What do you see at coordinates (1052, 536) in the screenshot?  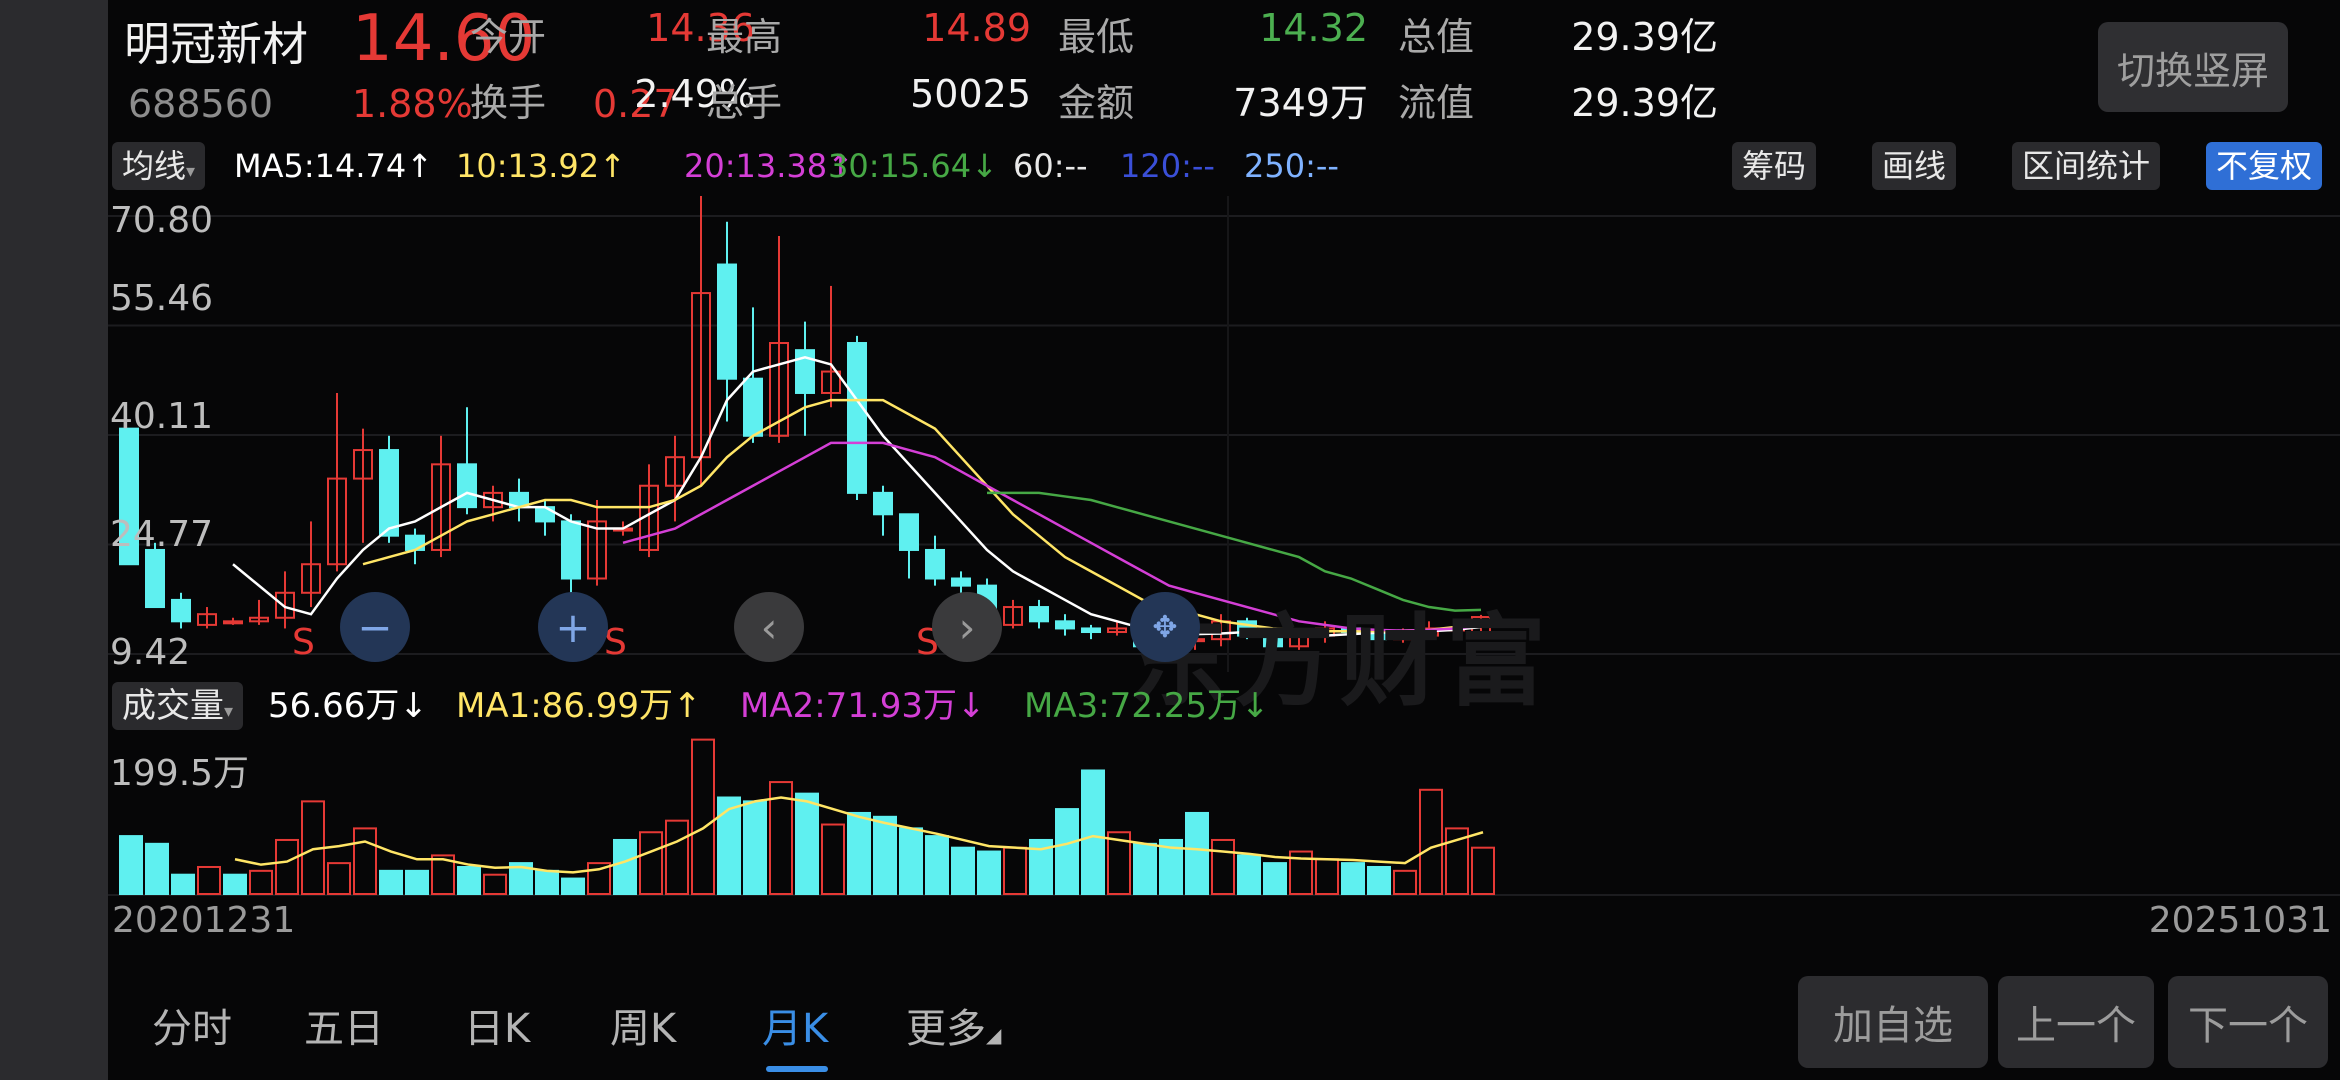 I see `ma20-line` at bounding box center [1052, 536].